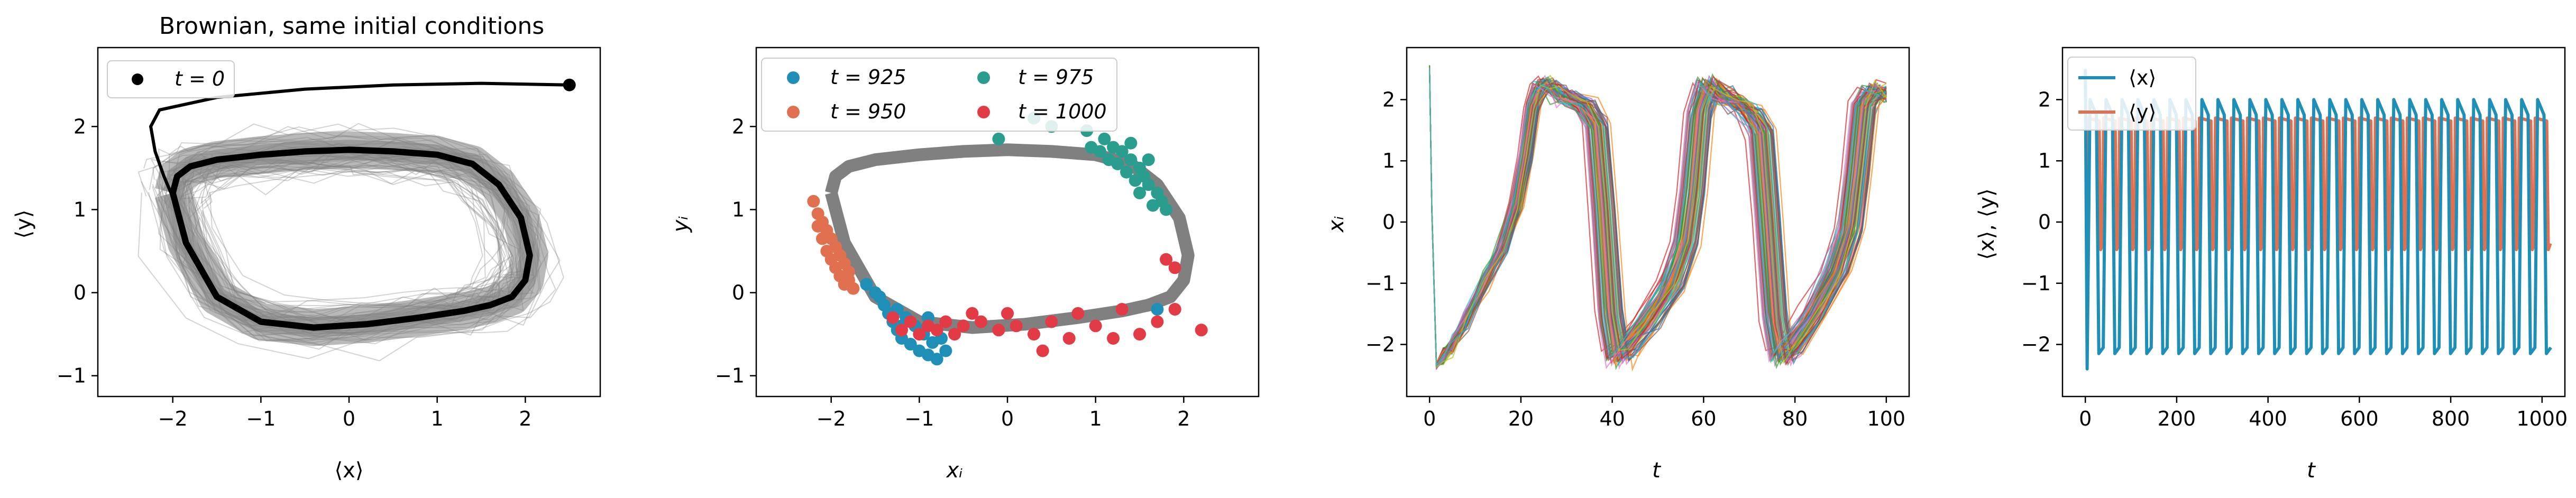 The width and height of the screenshot is (2576, 498). I want to click on x-tick-label: 2, so click(1183, 418).